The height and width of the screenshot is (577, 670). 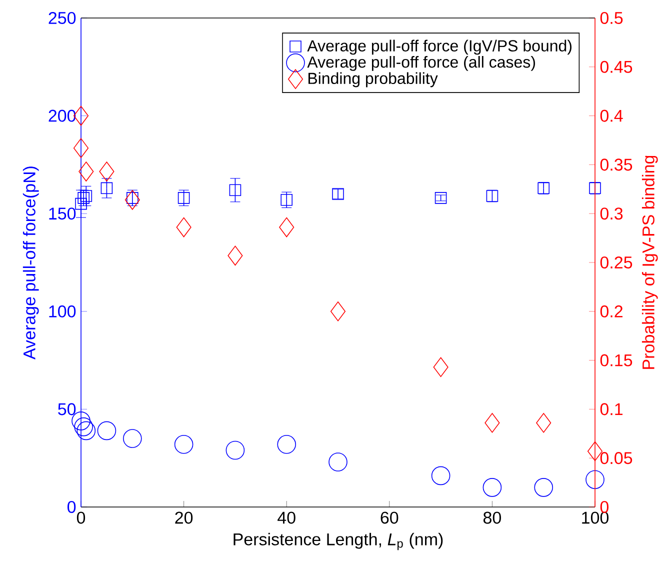 What do you see at coordinates (611, 311) in the screenshot?
I see `y2-tick-label: 0.2` at bounding box center [611, 311].